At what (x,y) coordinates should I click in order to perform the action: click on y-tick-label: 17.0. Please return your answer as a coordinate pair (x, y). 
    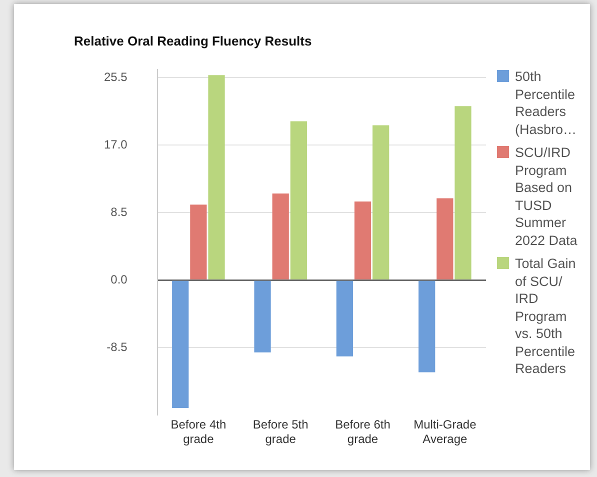
    Looking at the image, I should click on (116, 144).